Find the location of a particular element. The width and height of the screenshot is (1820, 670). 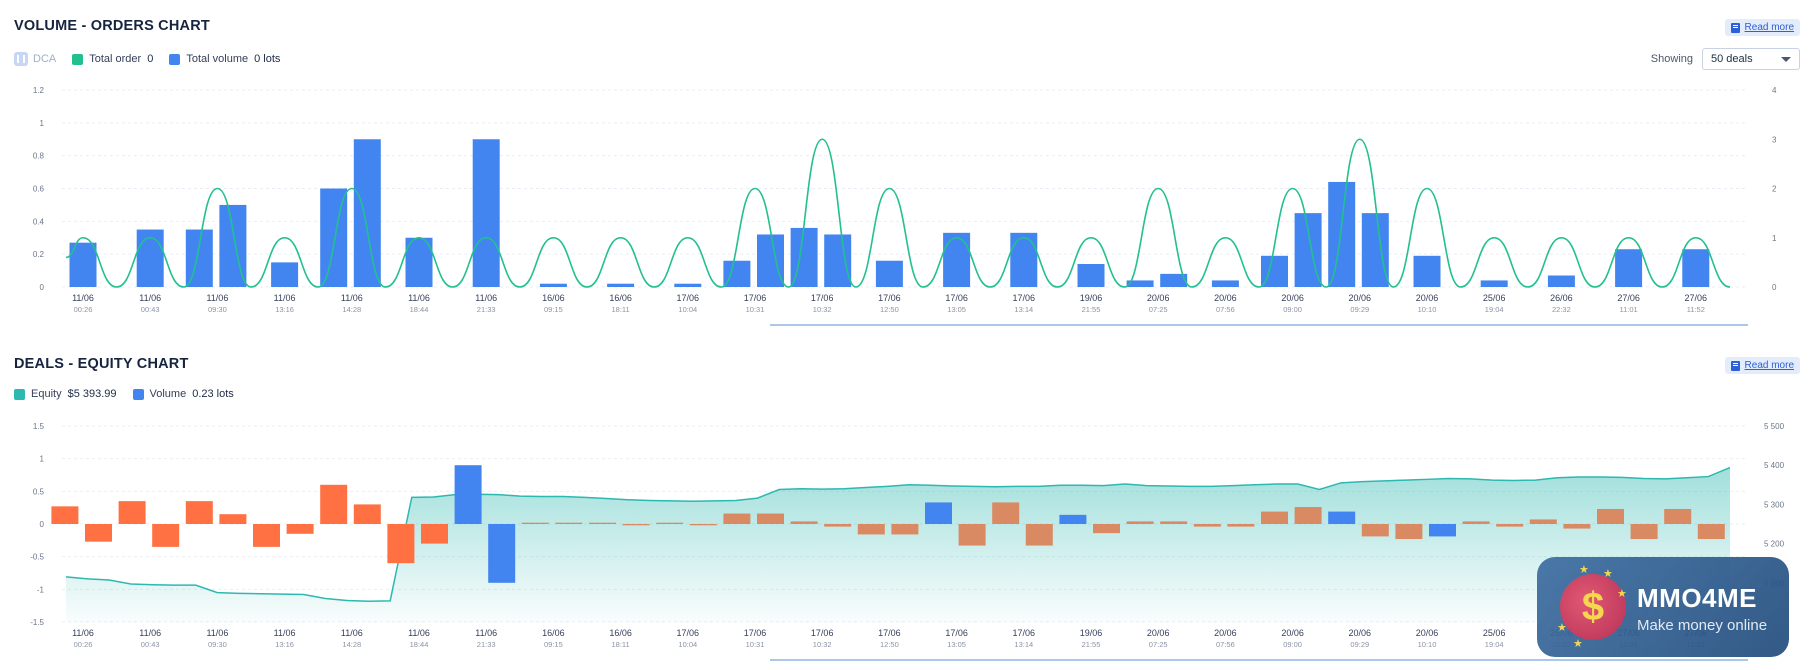

y2-tick-label: 5 300 is located at coordinates (1774, 504).